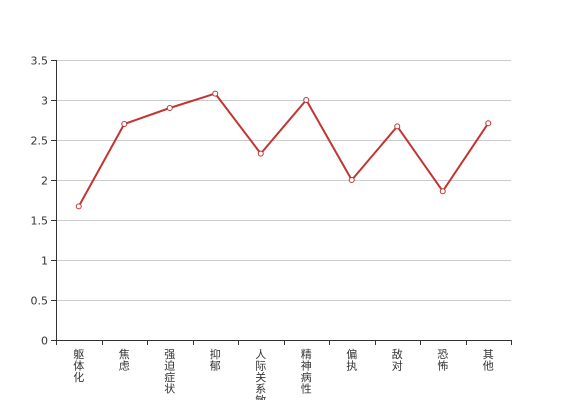 This screenshot has height=400, width=567. What do you see at coordinates (351, 360) in the screenshot?
I see `x-category-label: 偏执` at bounding box center [351, 360].